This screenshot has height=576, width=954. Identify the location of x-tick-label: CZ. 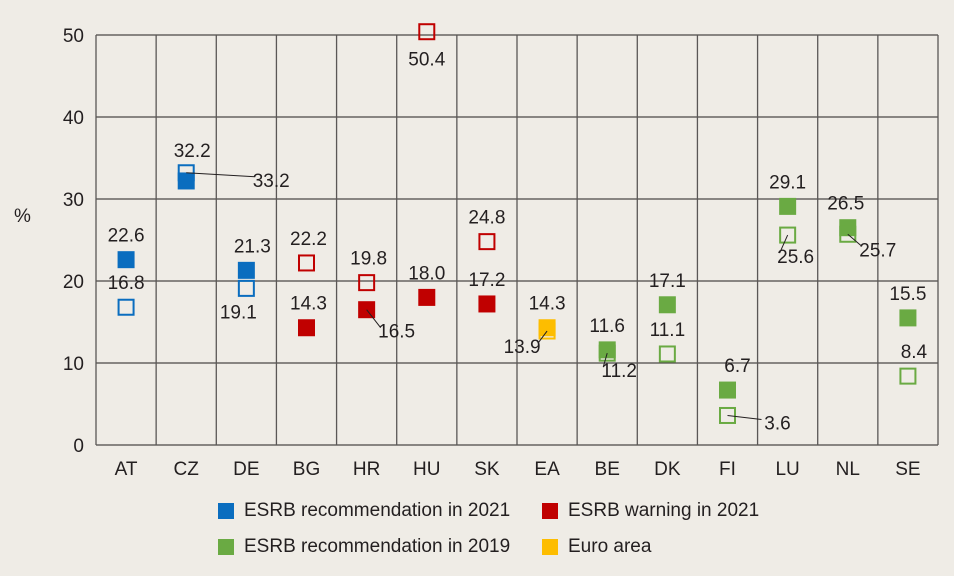
(187, 469).